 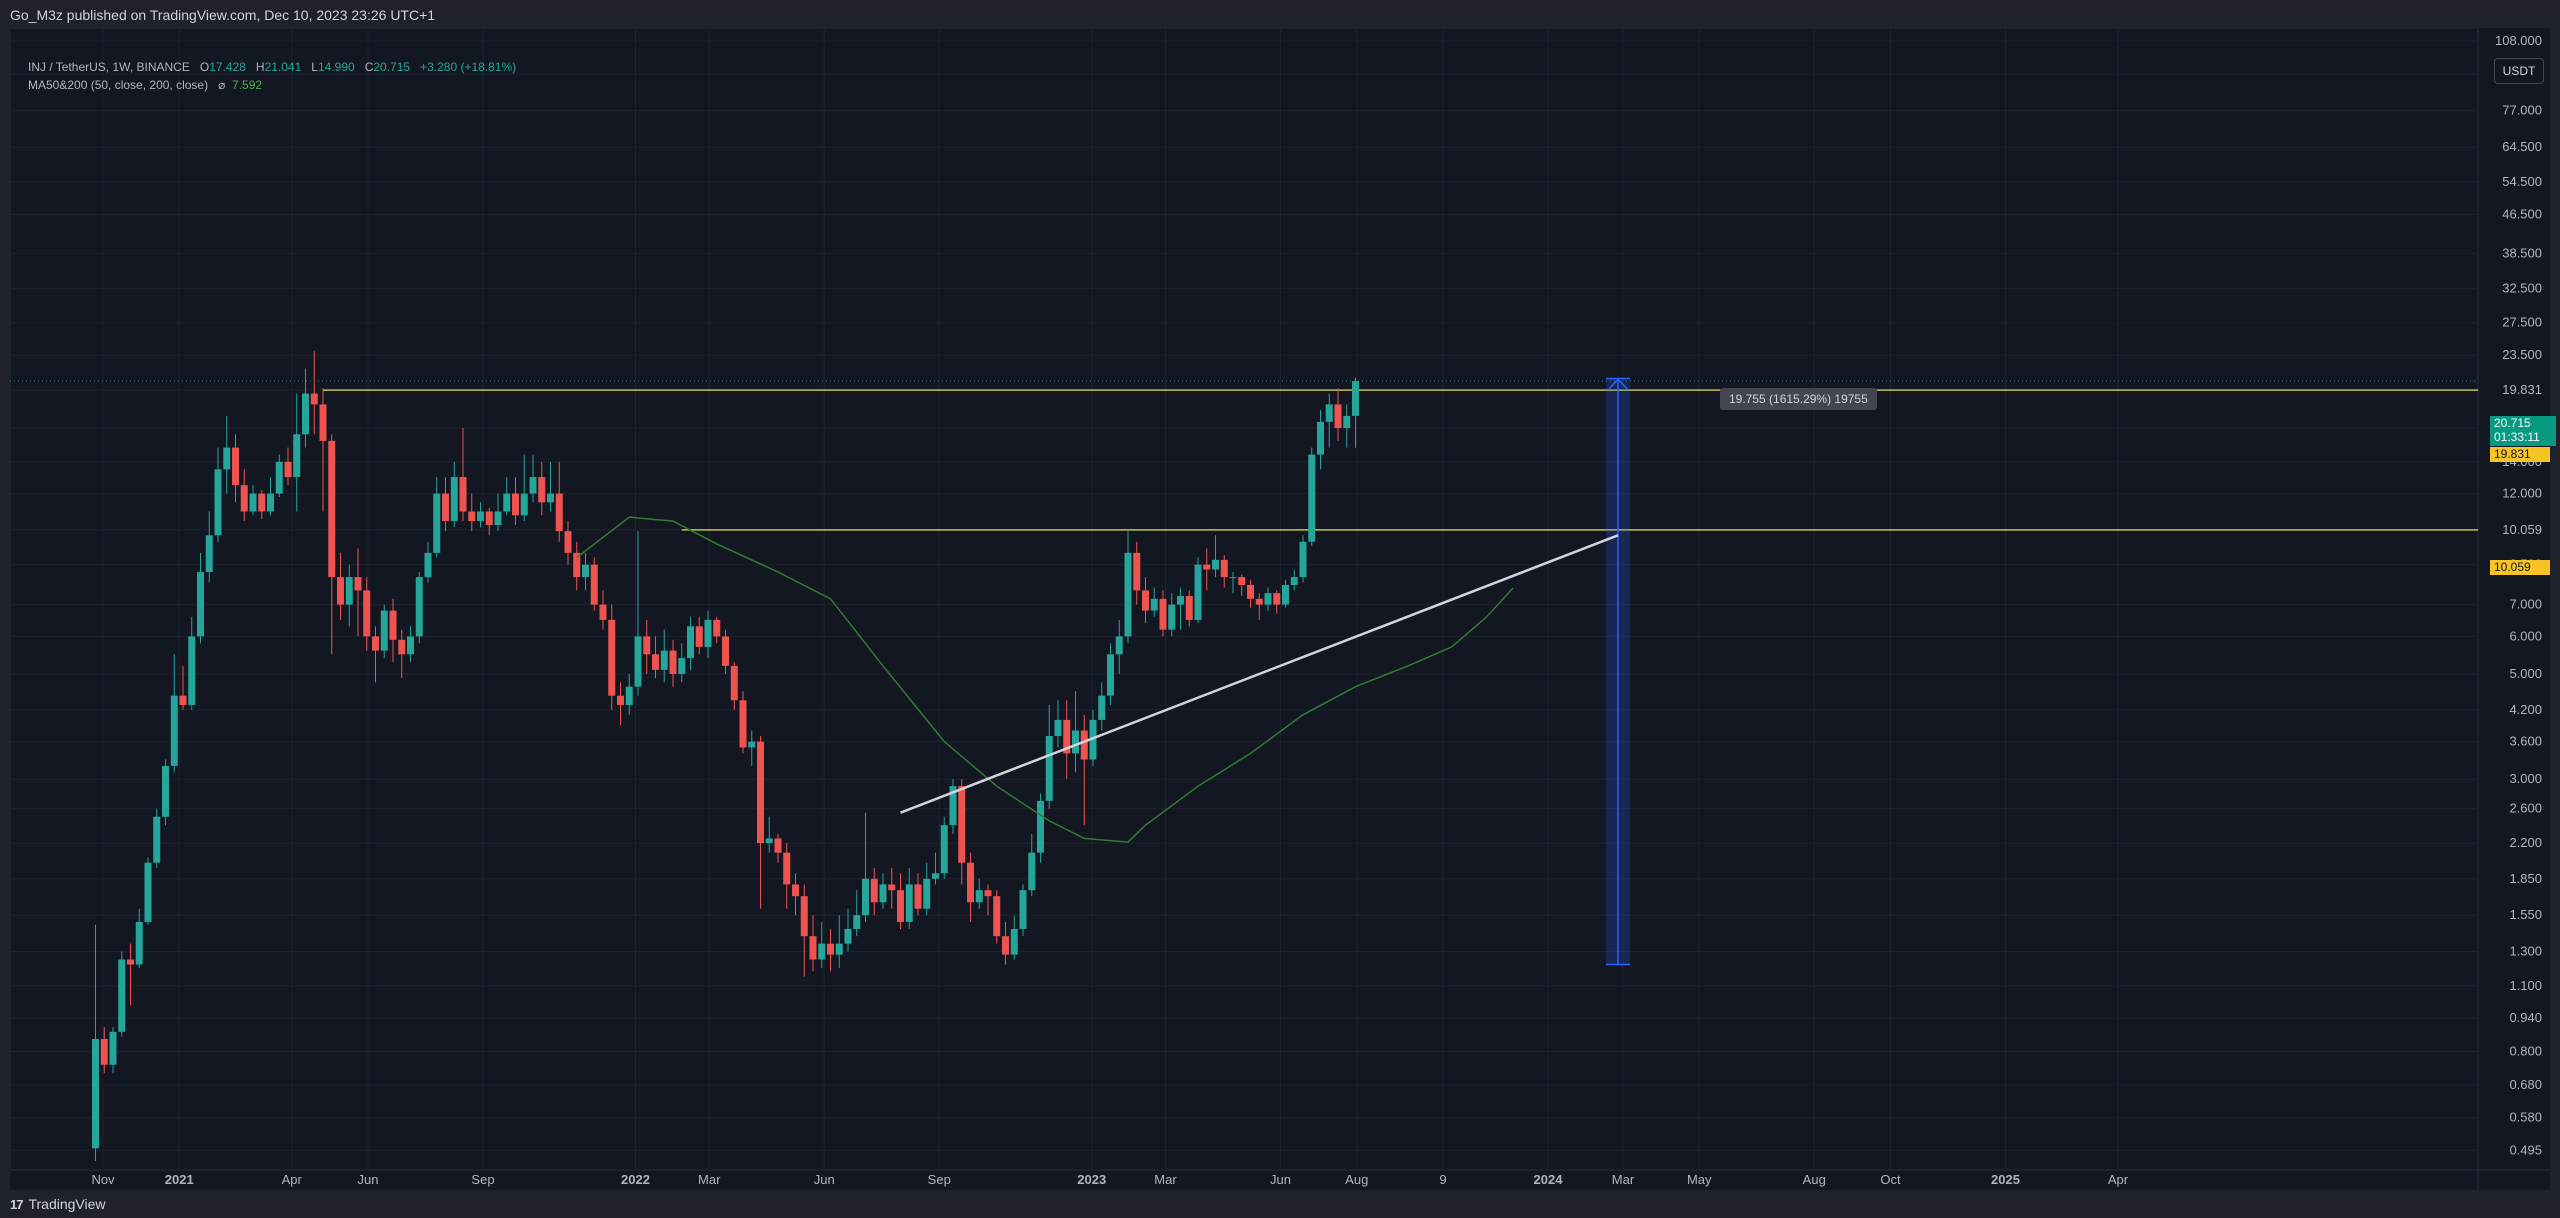 What do you see at coordinates (468, 67) in the screenshot?
I see `change-value: +3.280 (+18.81%)` at bounding box center [468, 67].